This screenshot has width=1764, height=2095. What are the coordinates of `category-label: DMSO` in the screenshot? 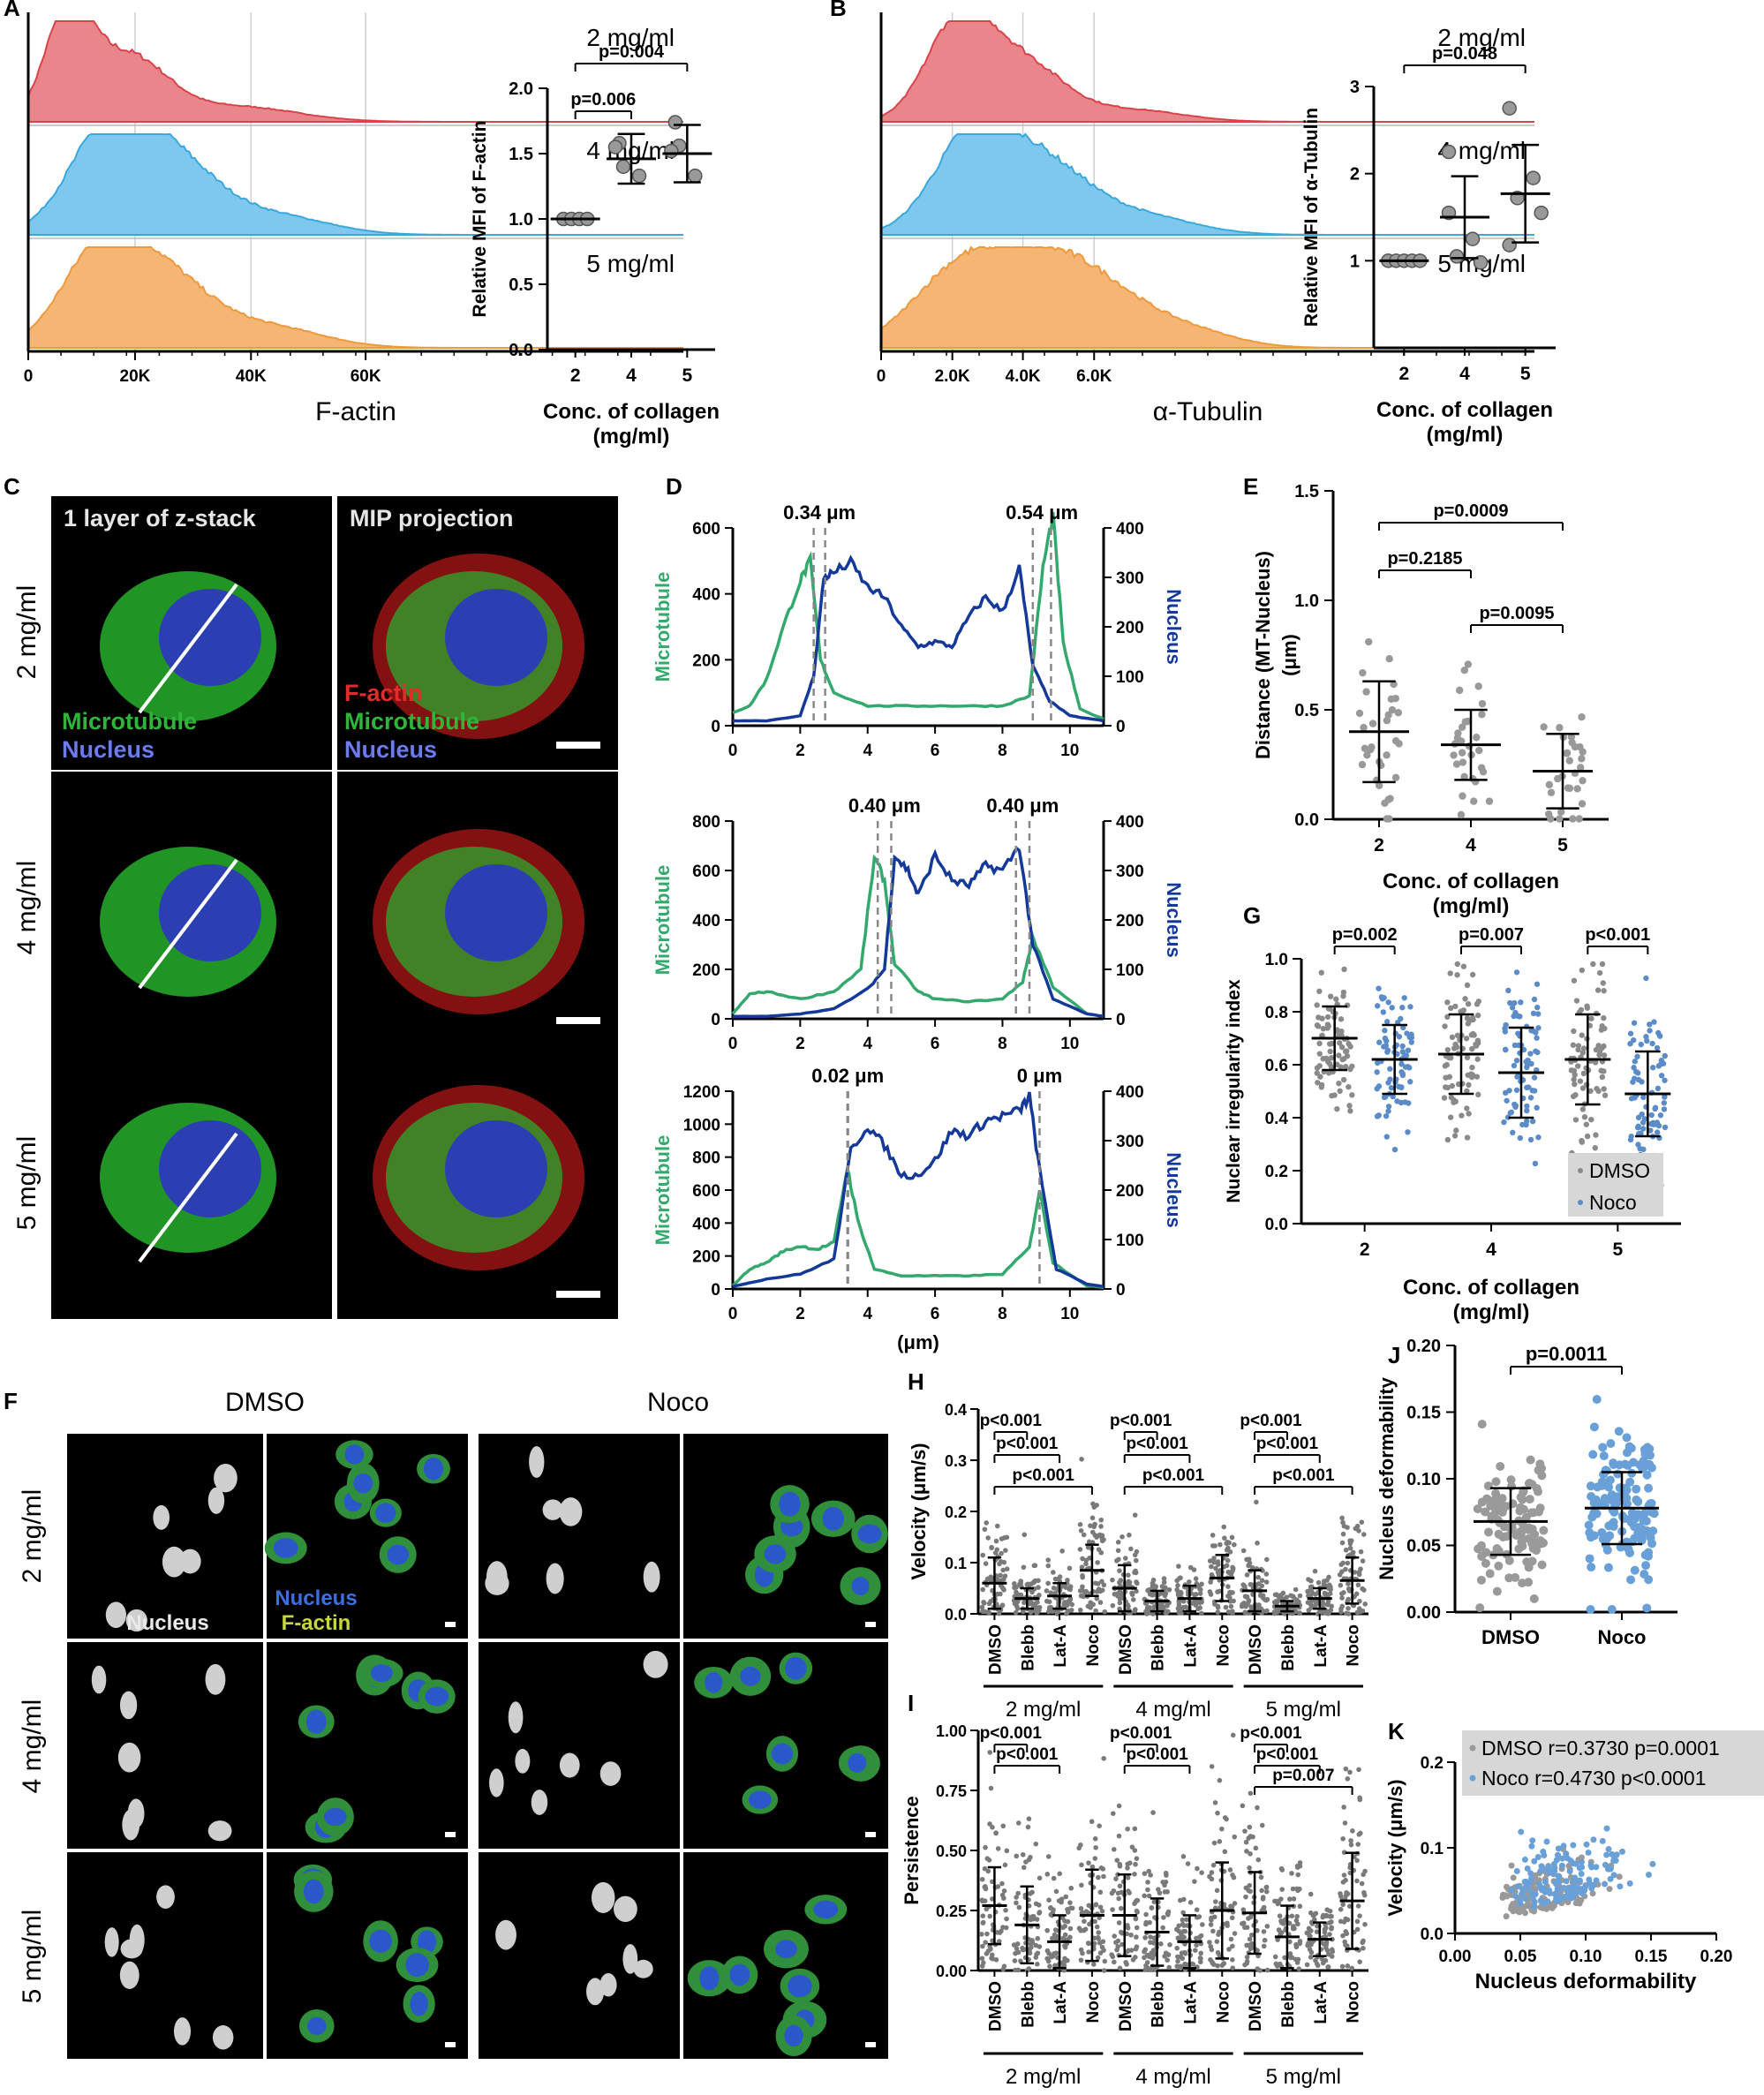 It's located at (995, 1649).